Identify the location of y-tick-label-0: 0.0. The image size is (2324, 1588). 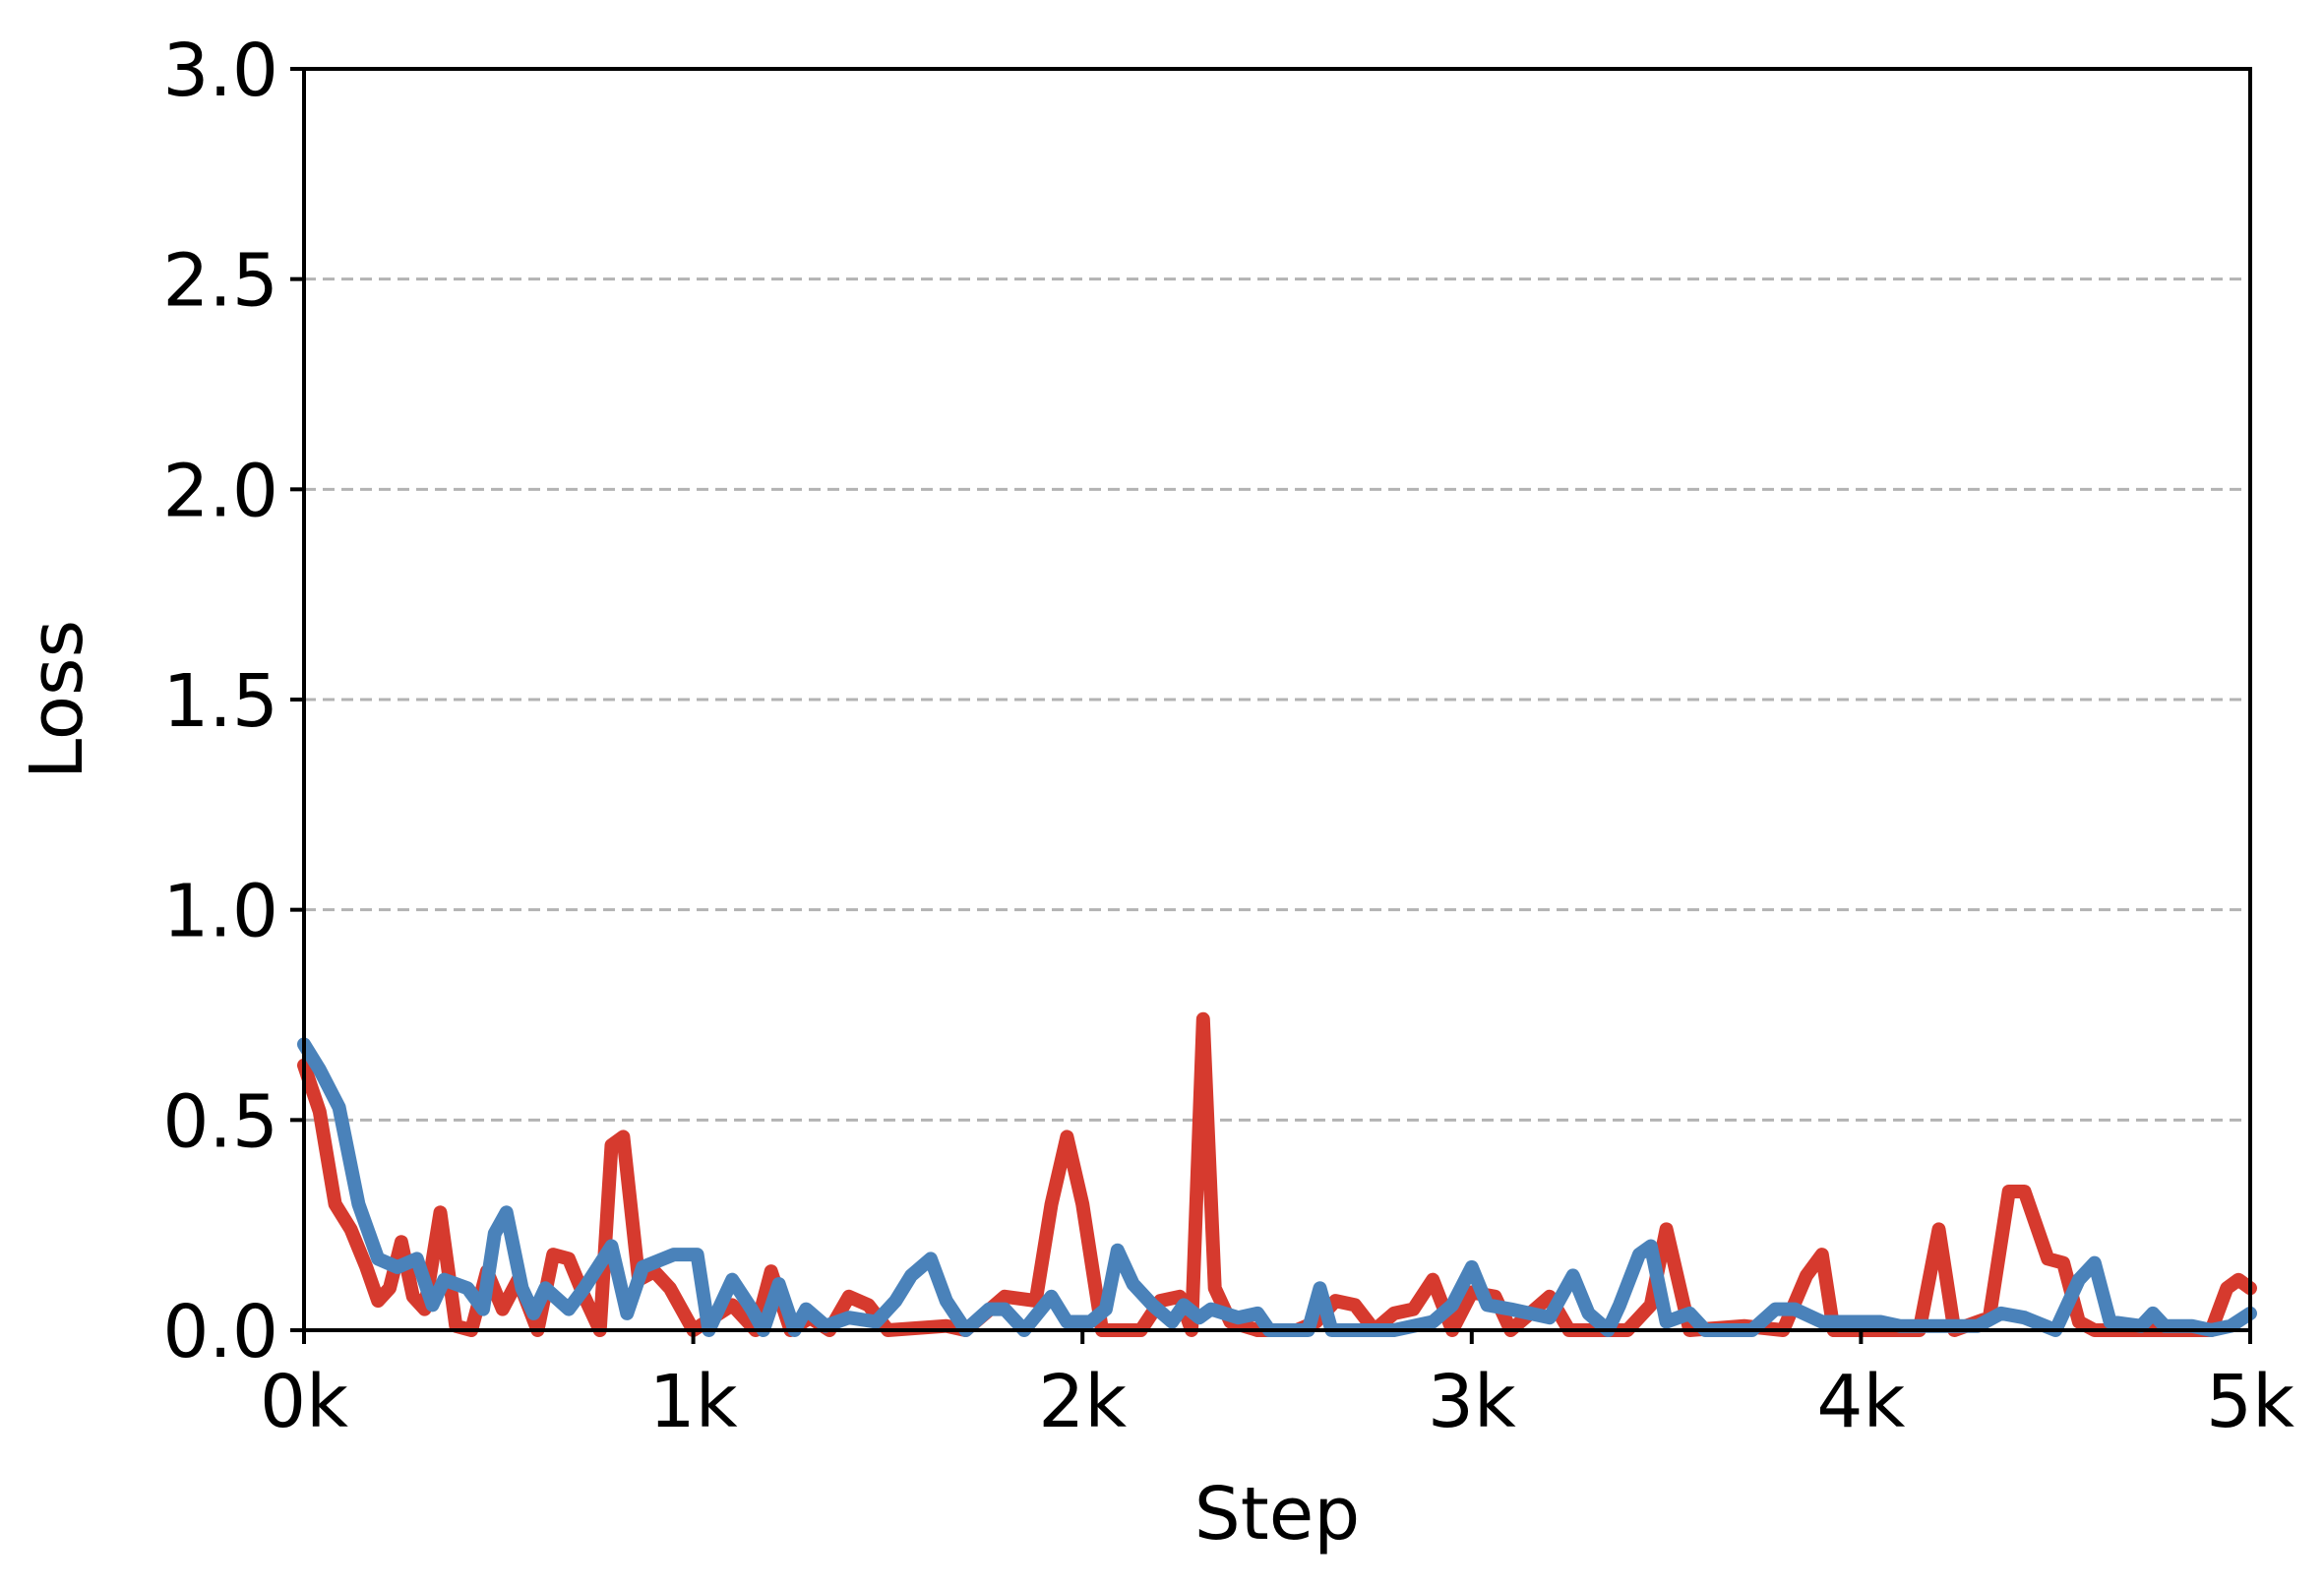
(220, 1332).